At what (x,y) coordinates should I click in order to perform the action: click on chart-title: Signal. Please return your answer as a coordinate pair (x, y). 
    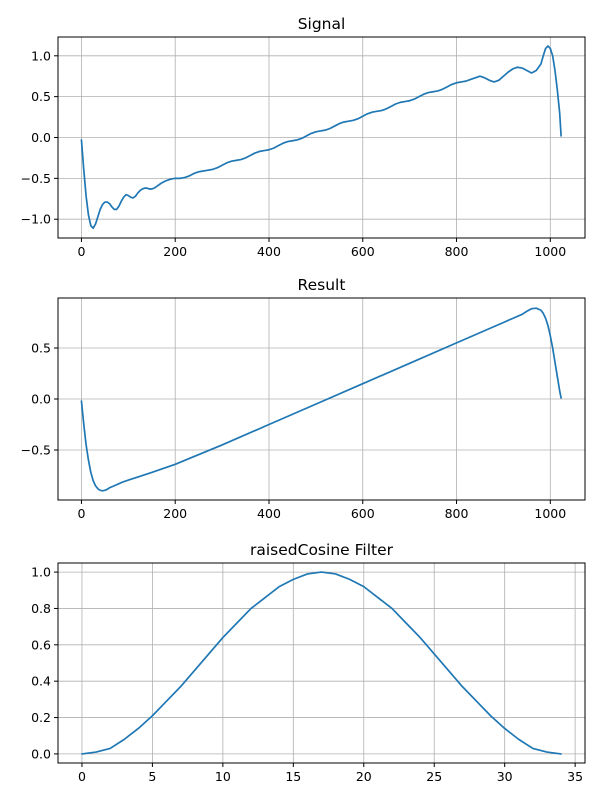
    Looking at the image, I should click on (322, 24).